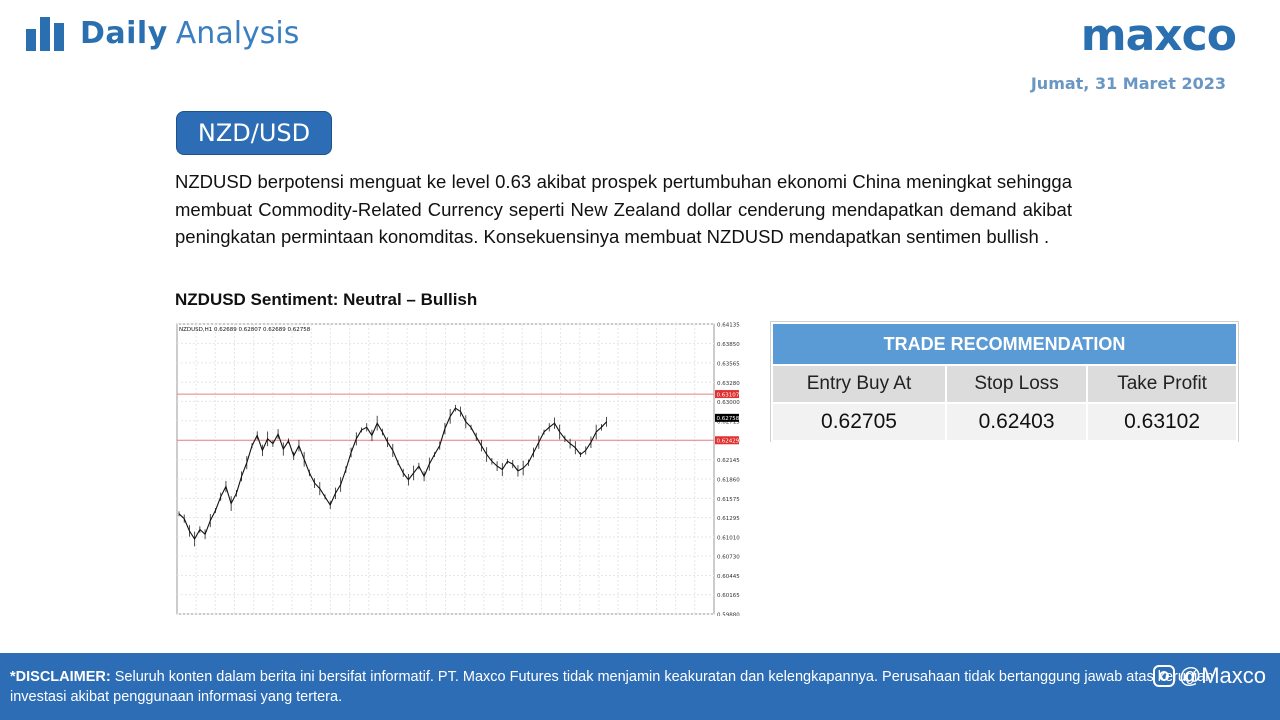 This screenshot has height=720, width=1280. Describe the element at coordinates (728, 615) in the screenshot. I see `y-tick-label: 0.59880` at that location.